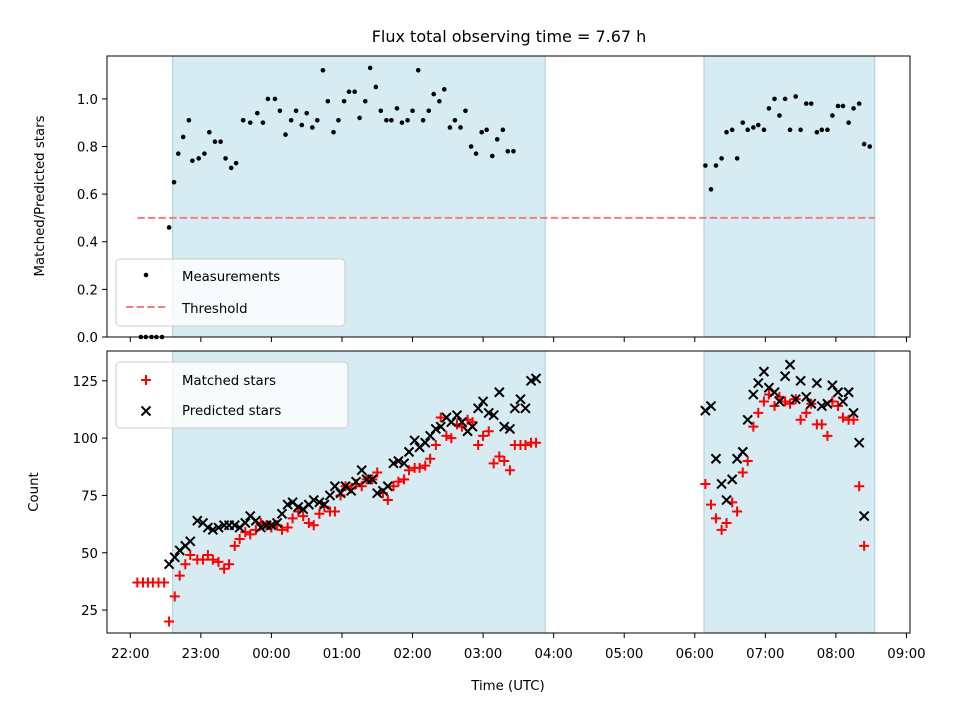 This screenshot has width=960, height=720. Describe the element at coordinates (906, 654) in the screenshot. I see `x-tick-label: 09:00` at that location.